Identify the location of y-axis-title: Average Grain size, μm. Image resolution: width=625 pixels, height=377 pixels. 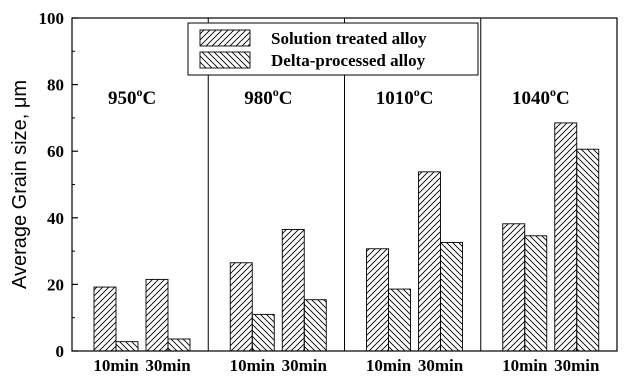
(20, 184).